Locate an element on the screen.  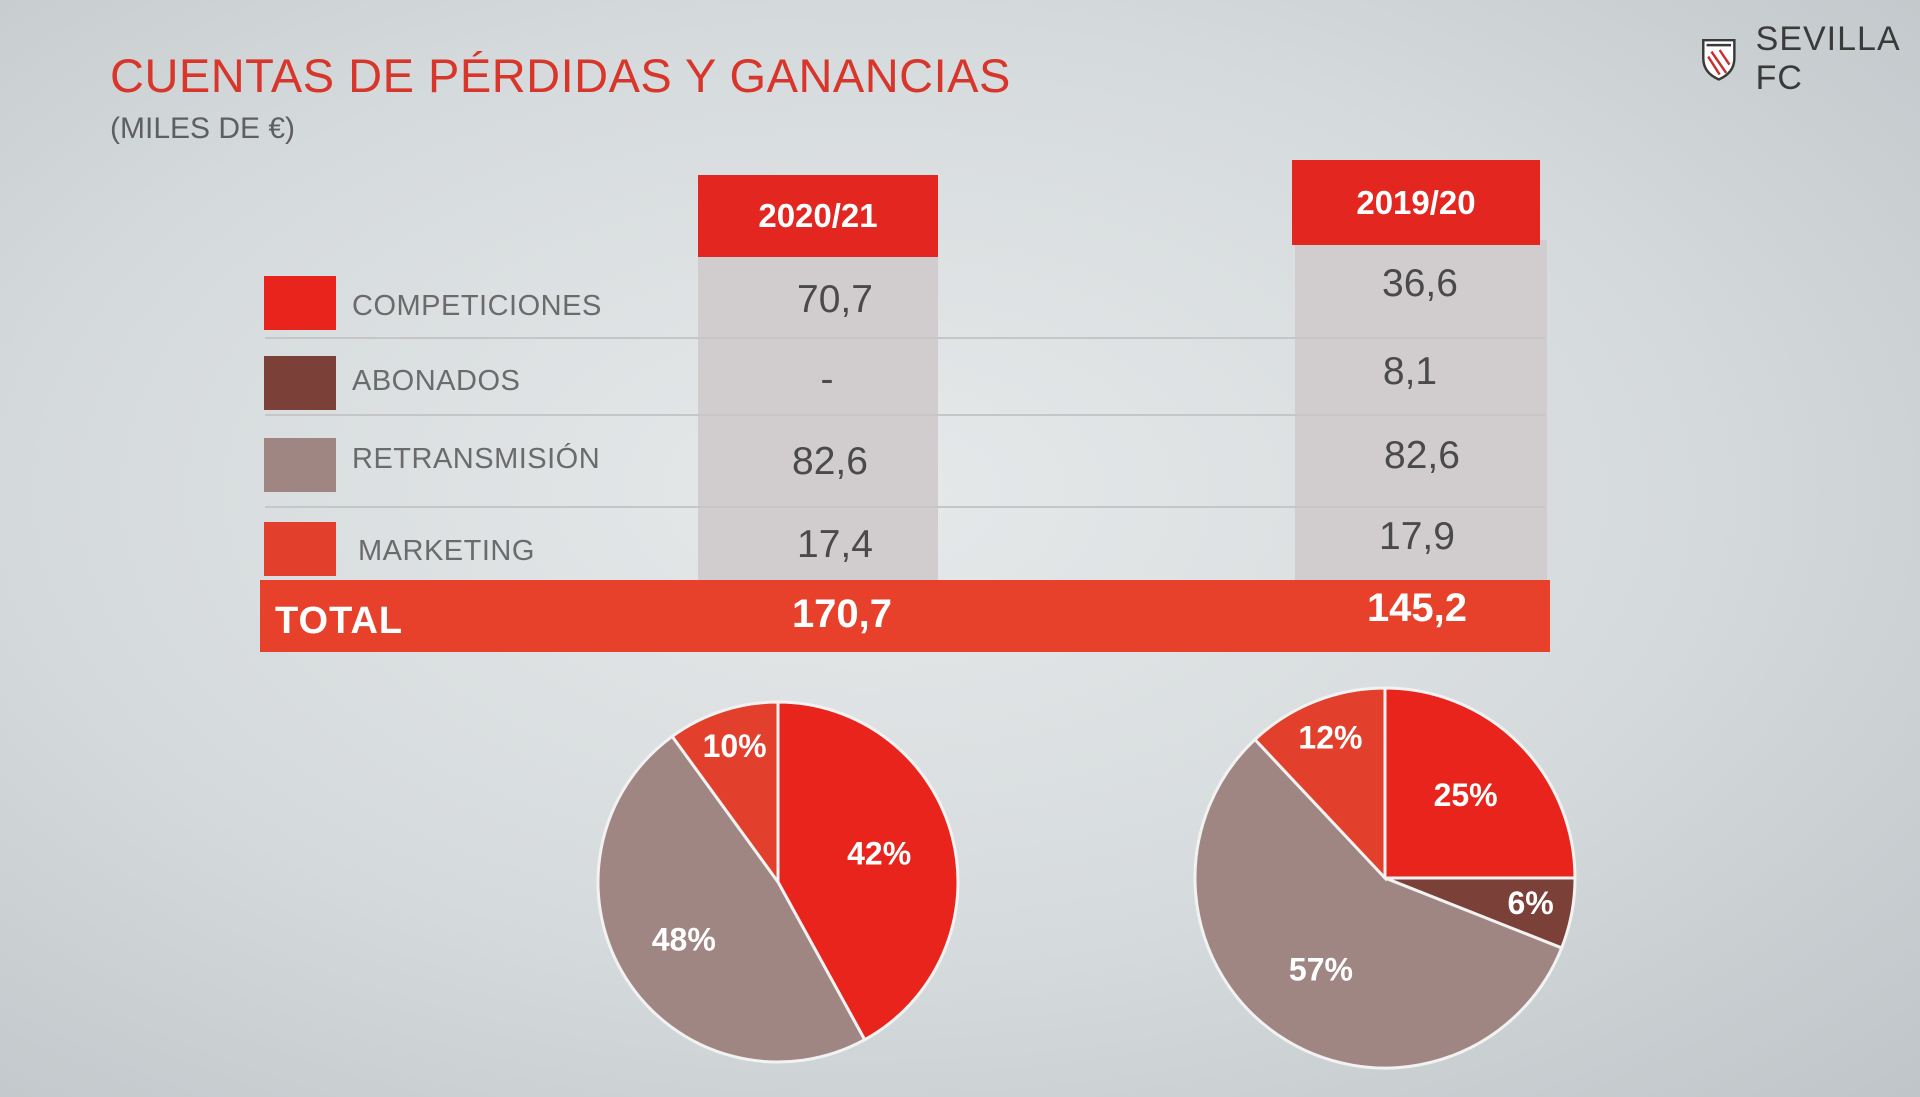
row-label-marketing: MARKETING is located at coordinates (446, 551).